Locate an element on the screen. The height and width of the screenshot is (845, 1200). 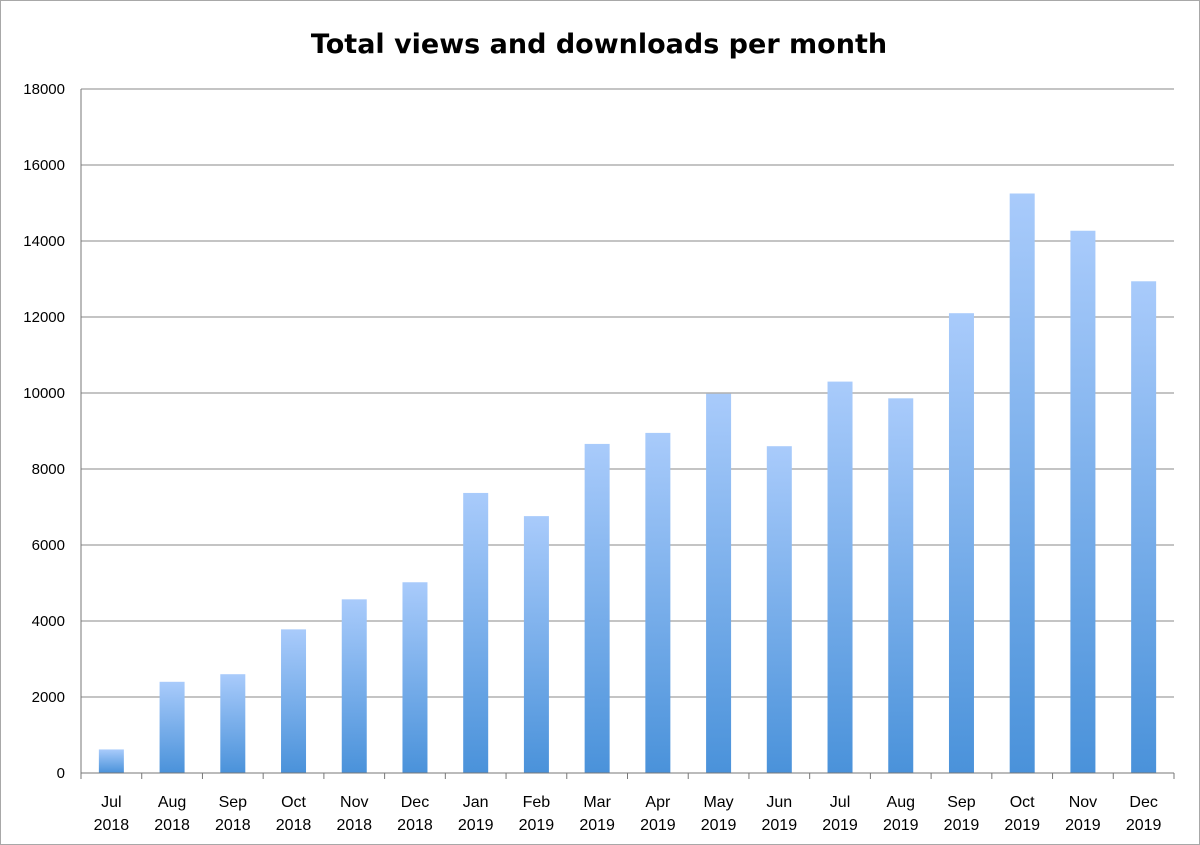
chart-title: Total views and downloads per month is located at coordinates (599, 44).